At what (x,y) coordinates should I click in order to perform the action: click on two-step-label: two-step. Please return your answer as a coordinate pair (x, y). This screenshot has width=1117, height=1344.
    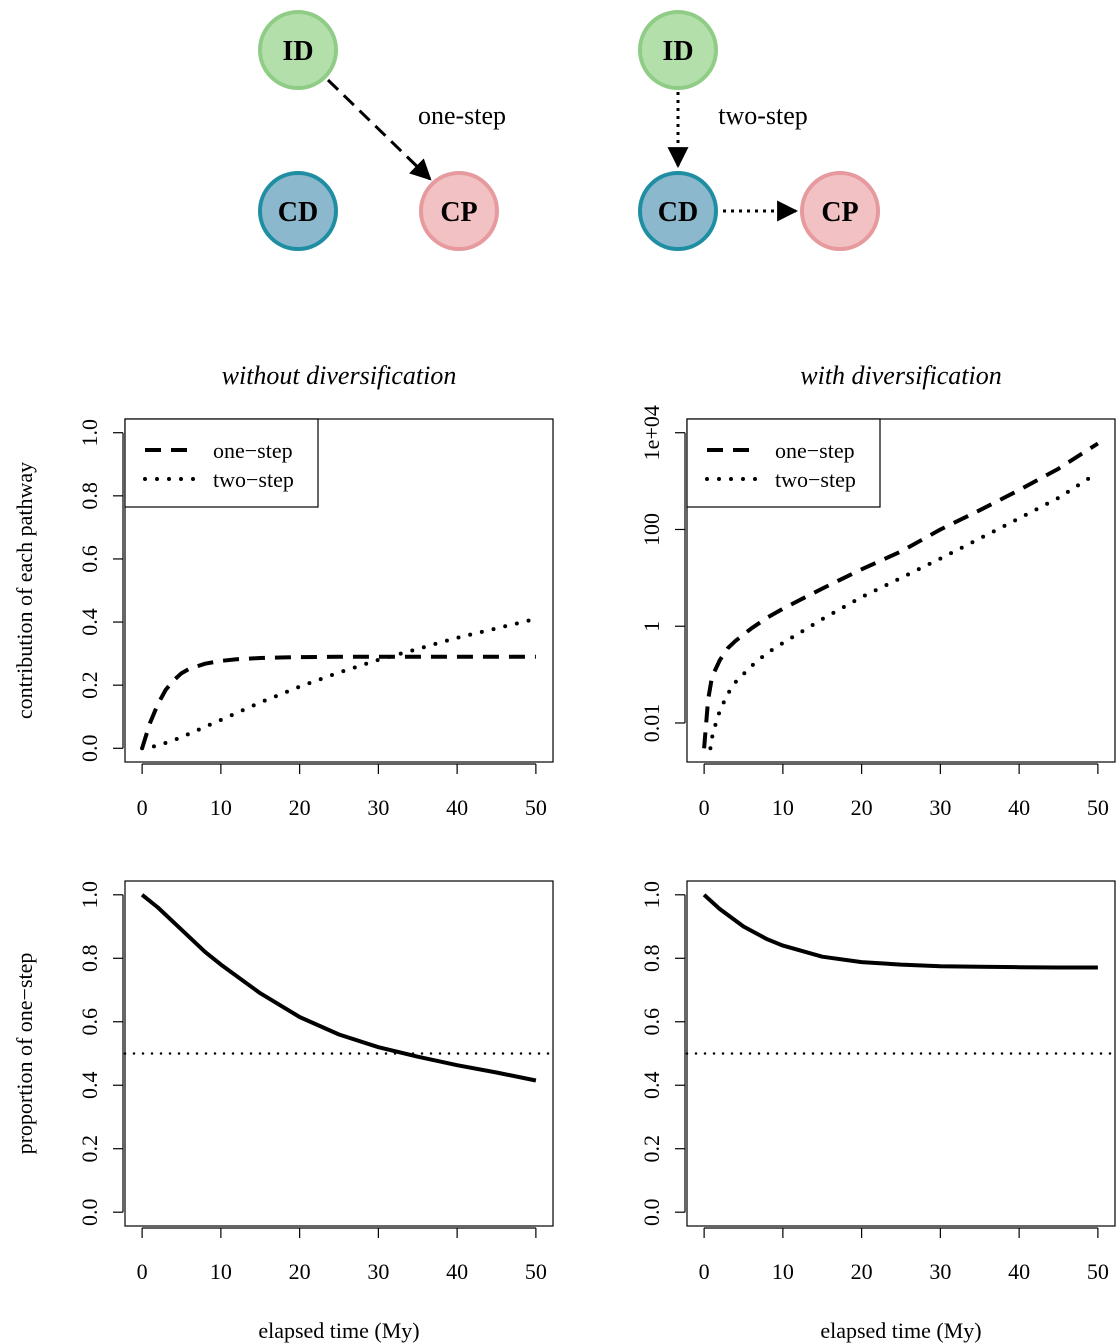
    Looking at the image, I should click on (763, 115).